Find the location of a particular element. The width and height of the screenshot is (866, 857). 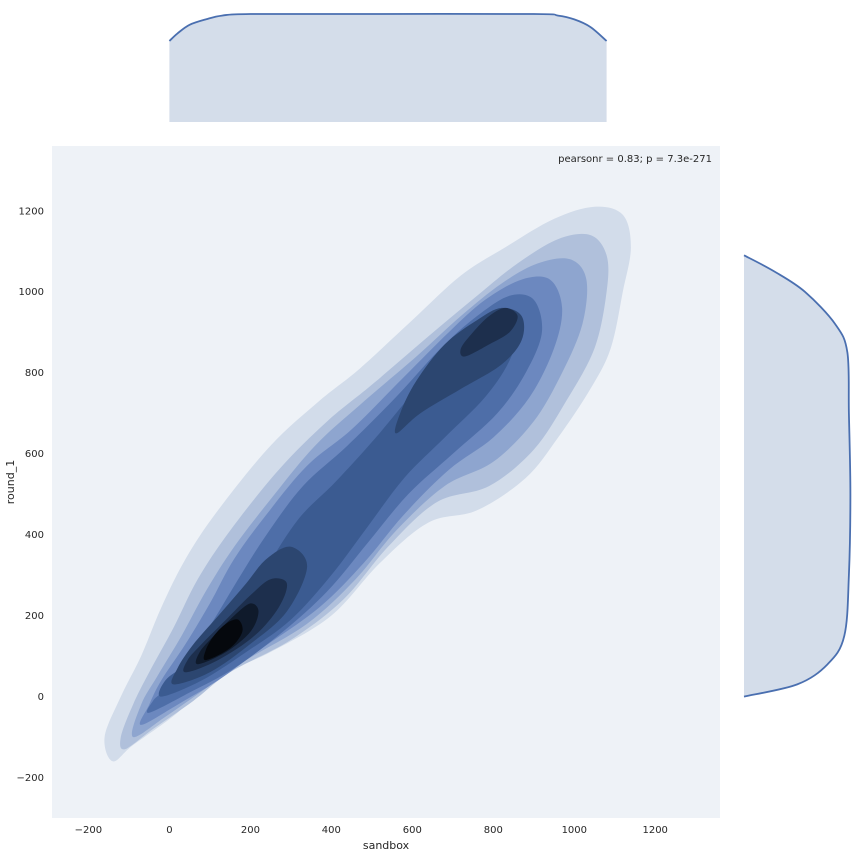

marginal-y-line is located at coordinates (797, 476).